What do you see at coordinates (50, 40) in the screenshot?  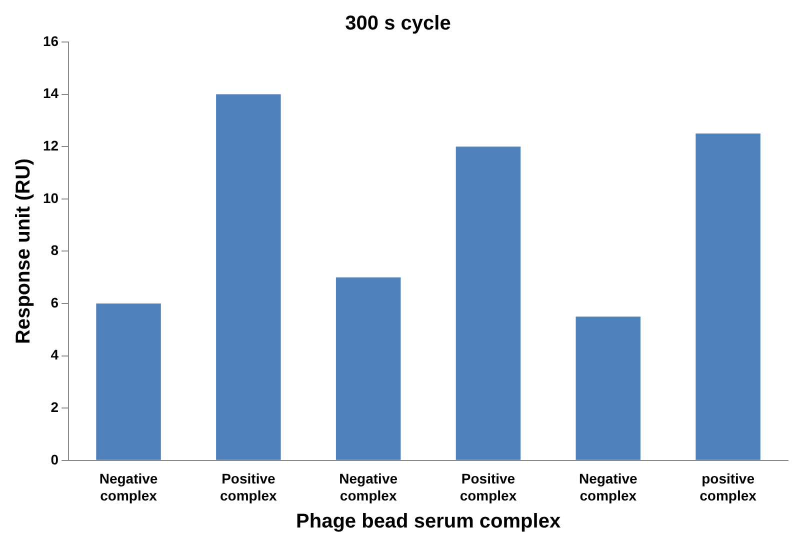 I see `y-tick-label: 16` at bounding box center [50, 40].